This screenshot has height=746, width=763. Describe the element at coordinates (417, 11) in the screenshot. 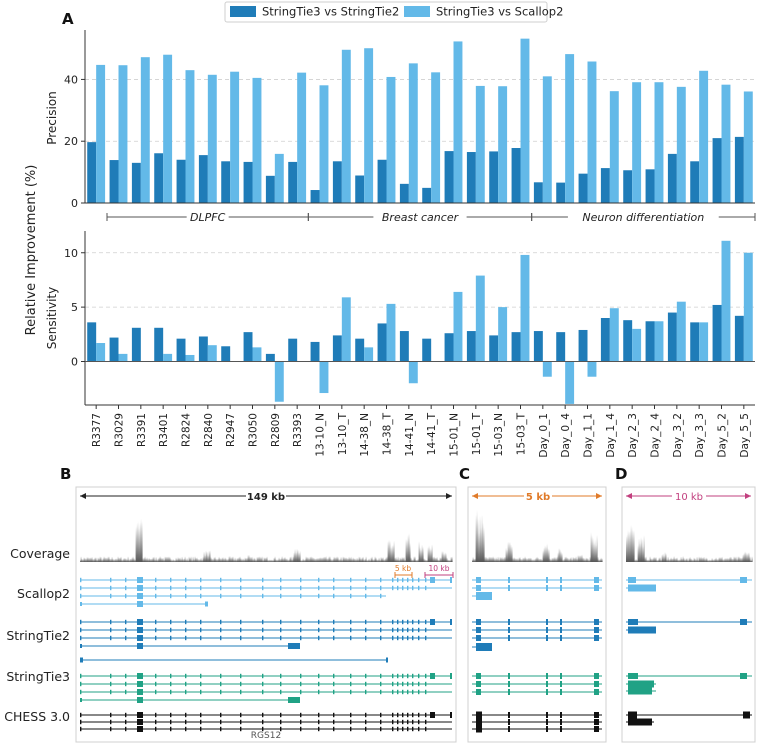

I see `legend-swatch-scallop2` at that location.